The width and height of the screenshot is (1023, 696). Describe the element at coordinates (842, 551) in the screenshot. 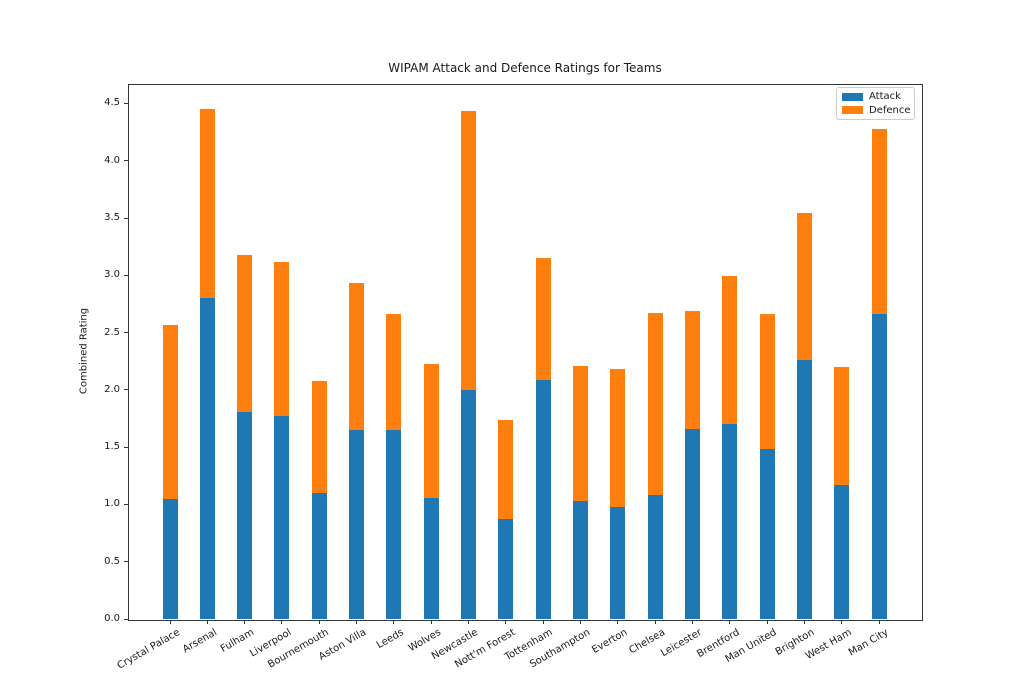

I see `bar-west-ham-attack` at that location.